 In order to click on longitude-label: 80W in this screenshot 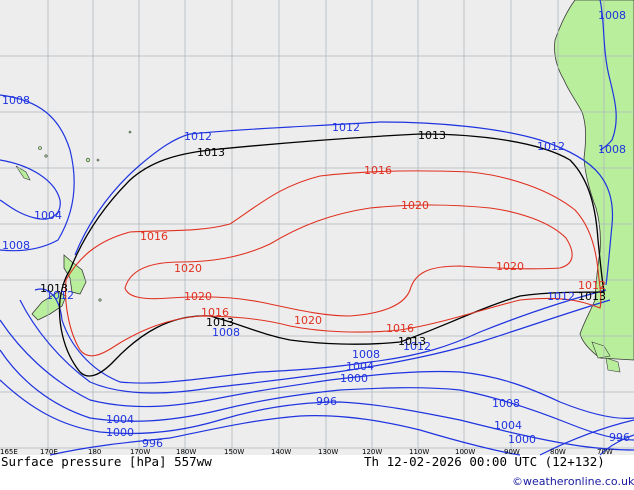, I will do `click(558, 452)`.